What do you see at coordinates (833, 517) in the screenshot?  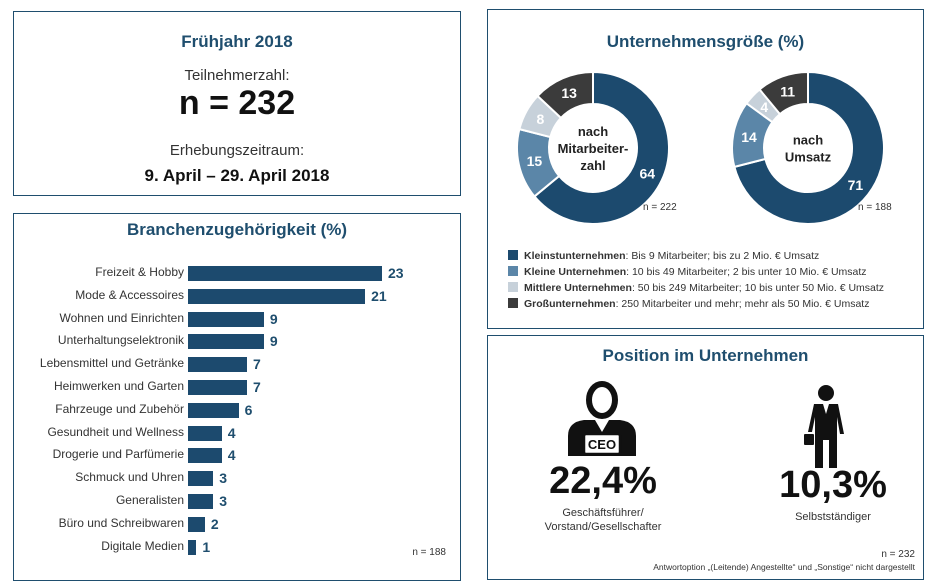 I see `self-employed-label: Selbstständiger` at bounding box center [833, 517].